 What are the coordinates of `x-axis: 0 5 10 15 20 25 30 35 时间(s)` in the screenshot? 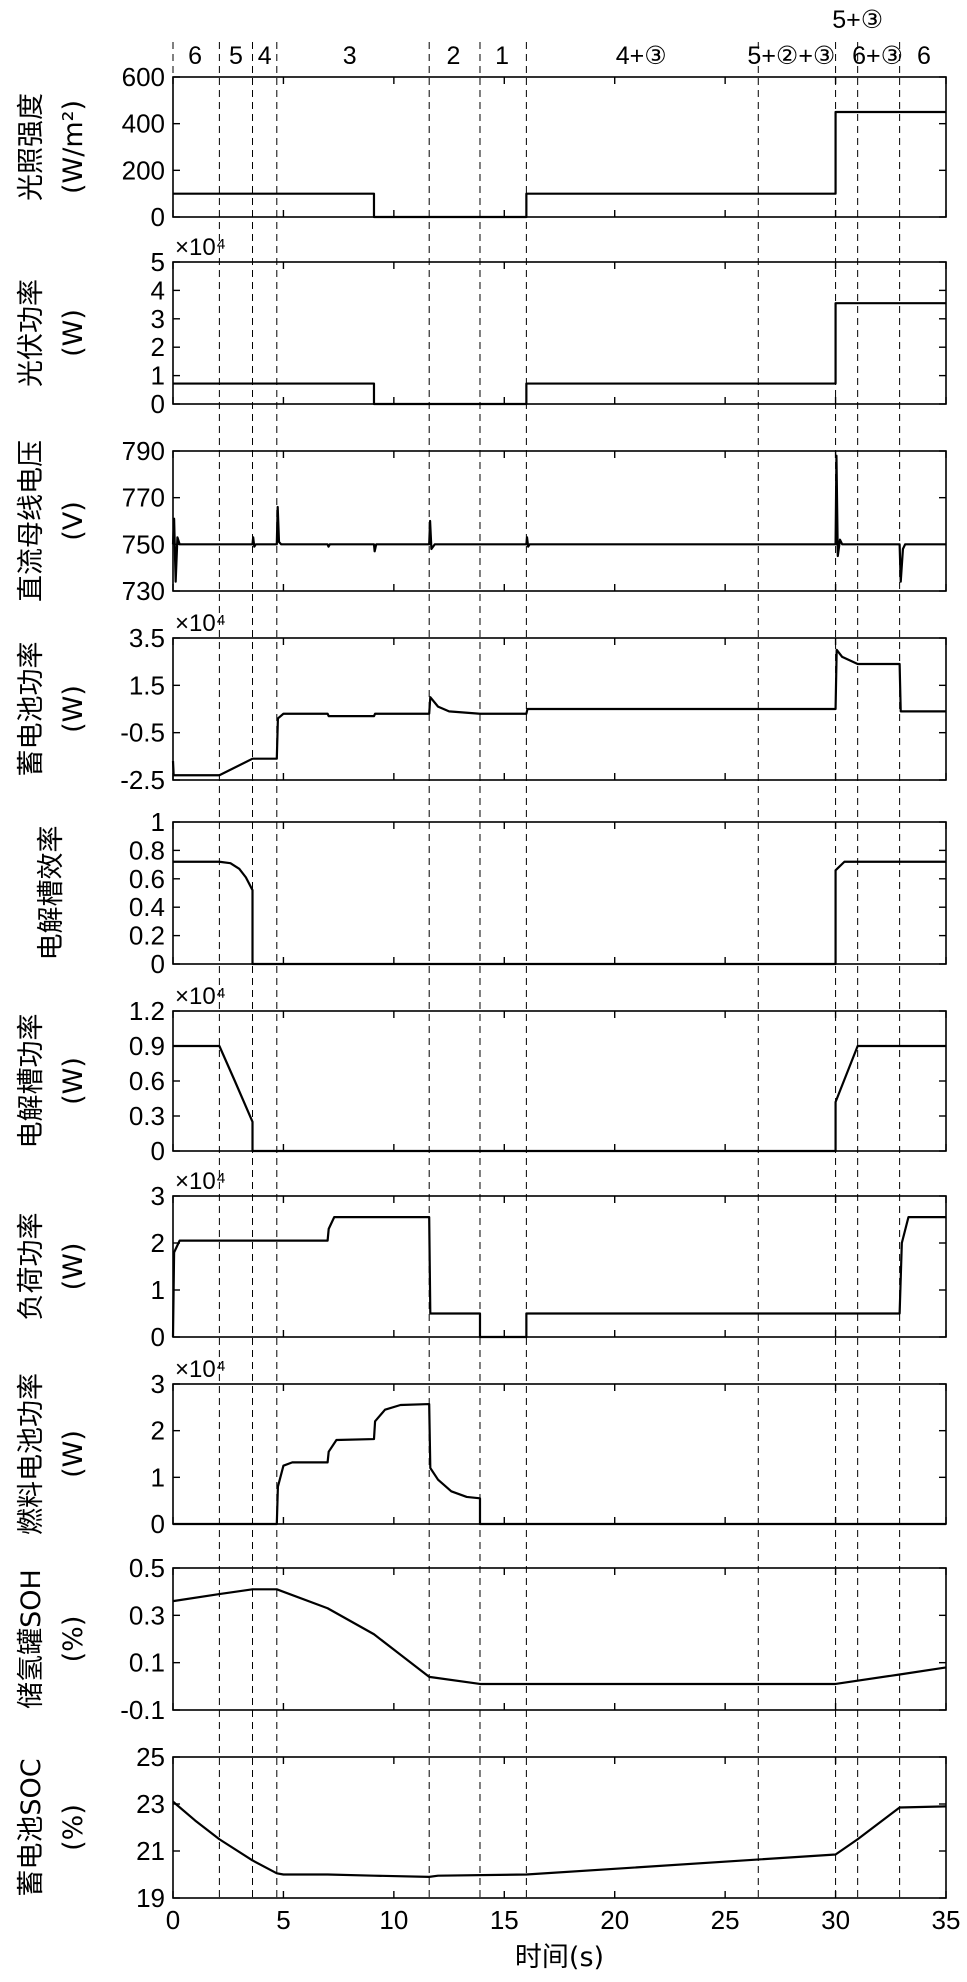 It's located at (563, 1939).